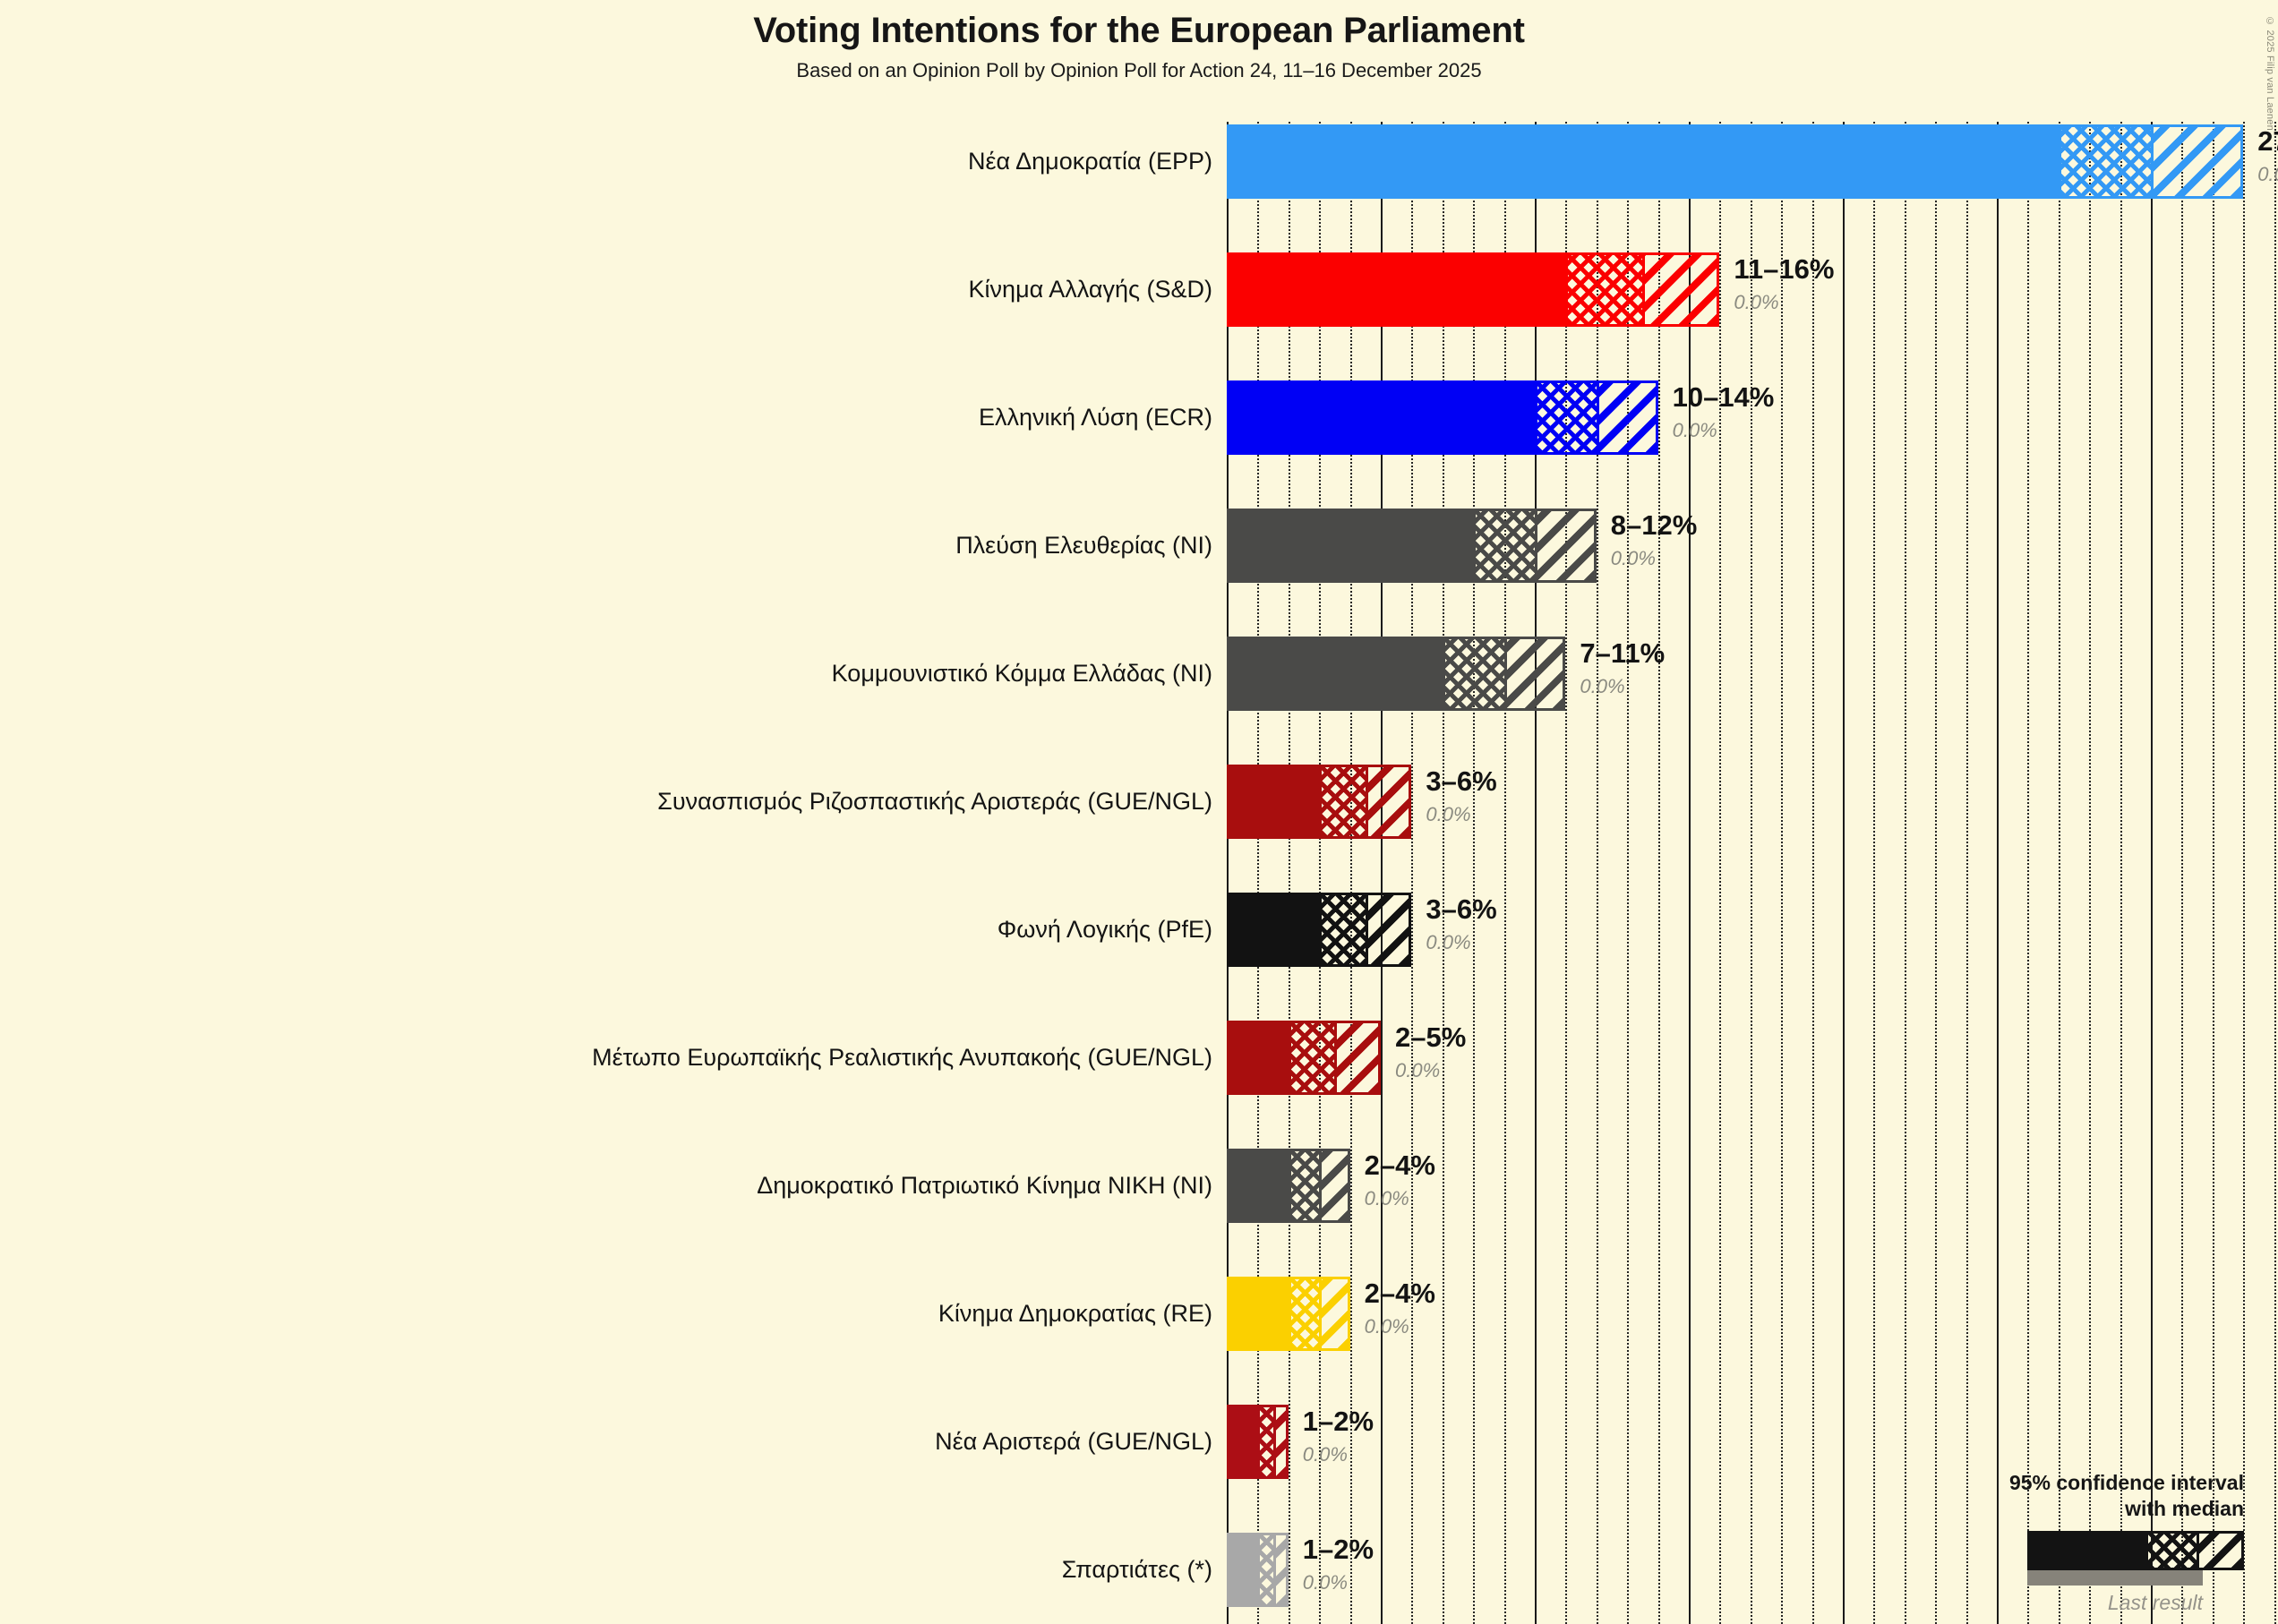 This screenshot has height=1624, width=2278. What do you see at coordinates (2220, 1551) in the screenshot?
I see `legend-segment-diagonal` at bounding box center [2220, 1551].